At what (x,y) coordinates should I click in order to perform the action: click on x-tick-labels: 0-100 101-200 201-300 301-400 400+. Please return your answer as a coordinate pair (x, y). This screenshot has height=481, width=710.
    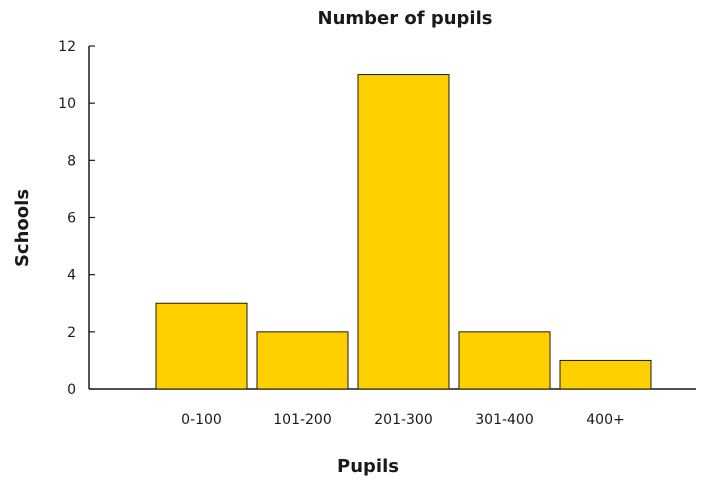
    Looking at the image, I should click on (403, 420).